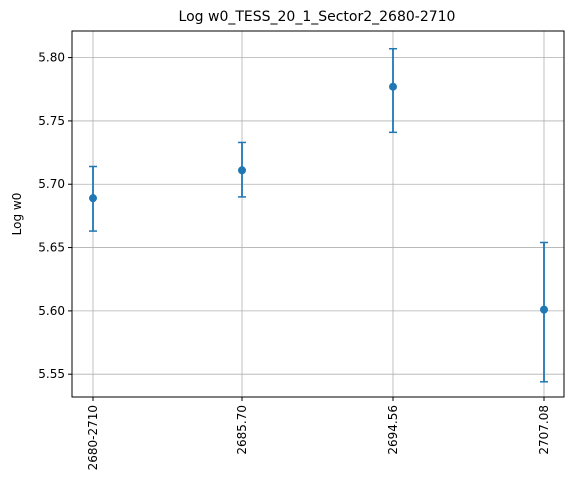 The height and width of the screenshot is (495, 576). Describe the element at coordinates (318, 433) in the screenshot. I see `x-ticks: 2680-2710 2685.70 2694.56 2707.08` at that location.